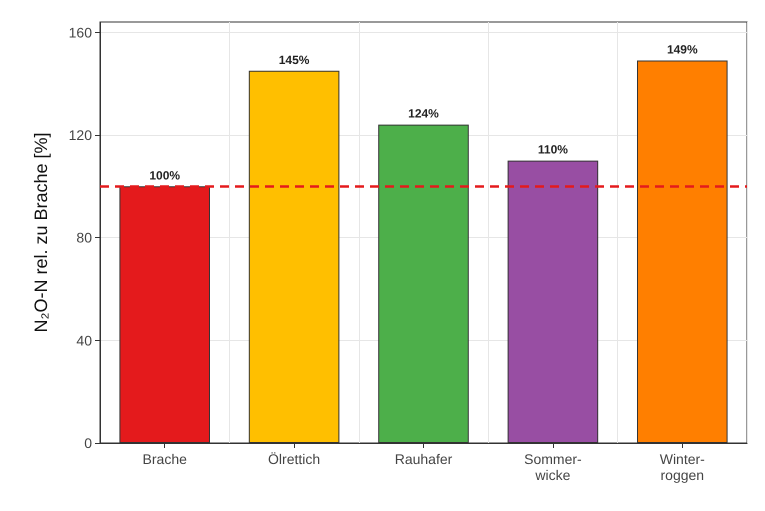 Image resolution: width=765 pixels, height=511 pixels. What do you see at coordinates (424, 113) in the screenshot?
I see `data-label: 124%` at bounding box center [424, 113].